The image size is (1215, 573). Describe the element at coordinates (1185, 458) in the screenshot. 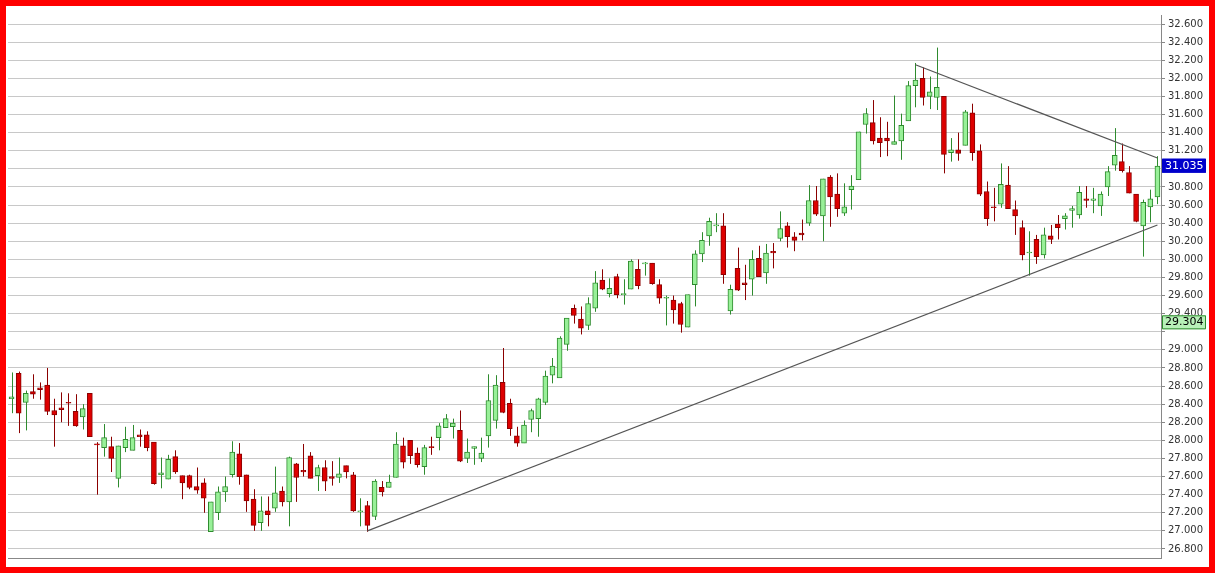

I see `y-tick-label: 27.800` at that location.